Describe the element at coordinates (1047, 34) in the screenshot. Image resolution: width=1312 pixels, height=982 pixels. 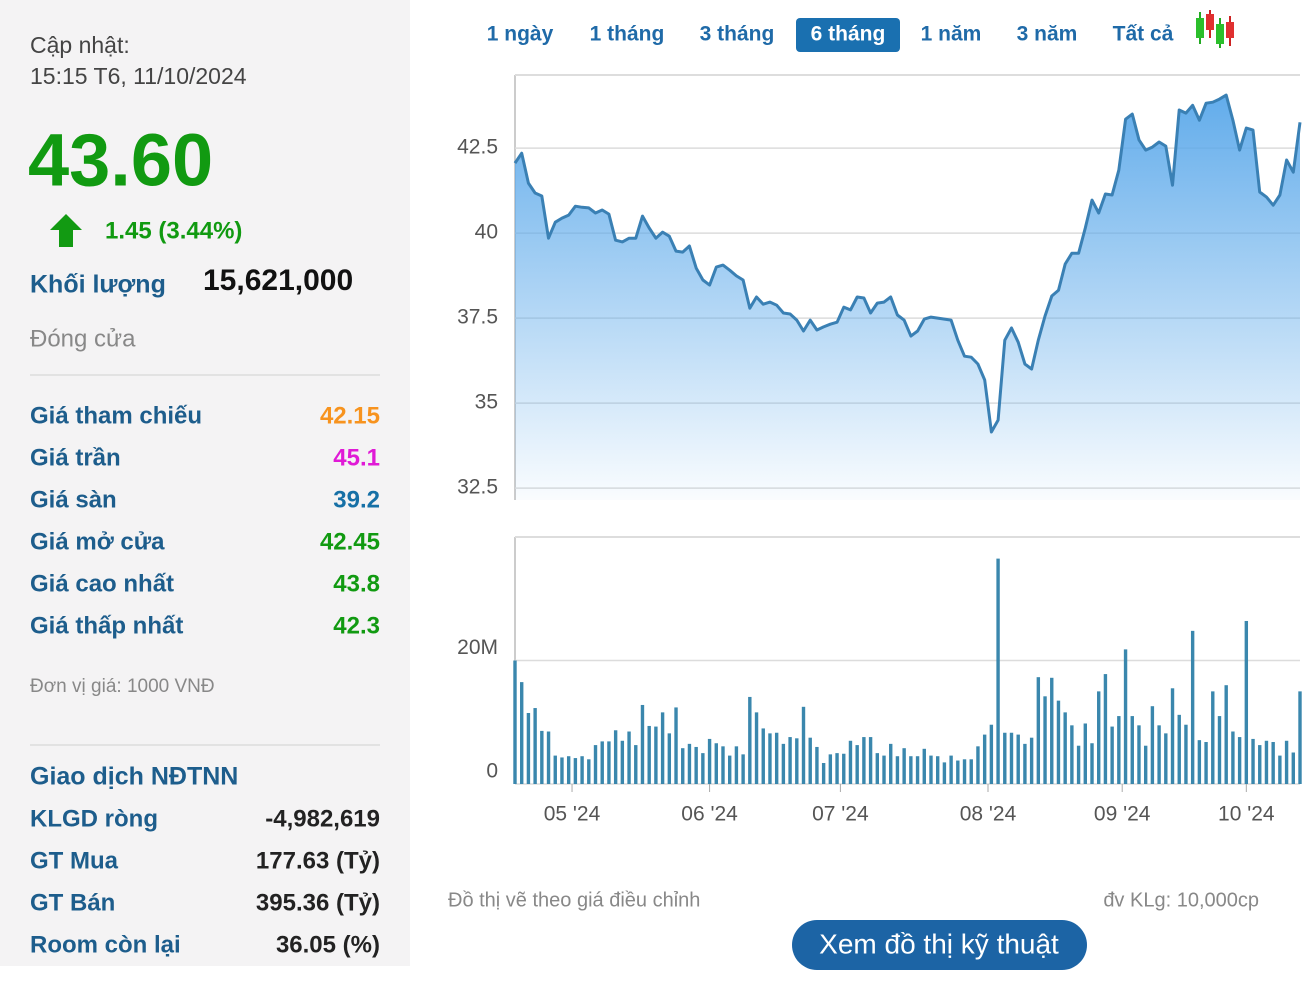
I see `range-button: 3 năm` at that location.